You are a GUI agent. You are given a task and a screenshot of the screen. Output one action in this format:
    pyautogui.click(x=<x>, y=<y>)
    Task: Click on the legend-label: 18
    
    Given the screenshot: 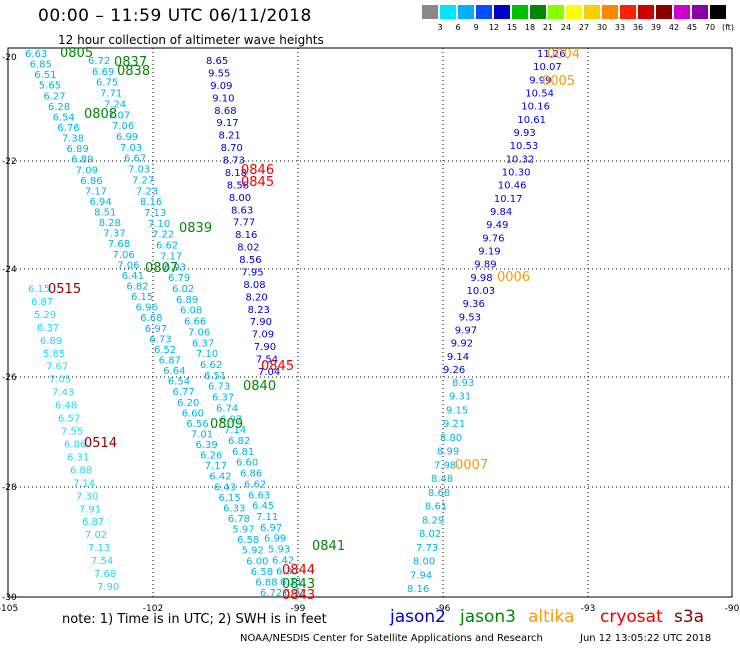 What is the action you would take?
    pyautogui.click(x=530, y=27)
    